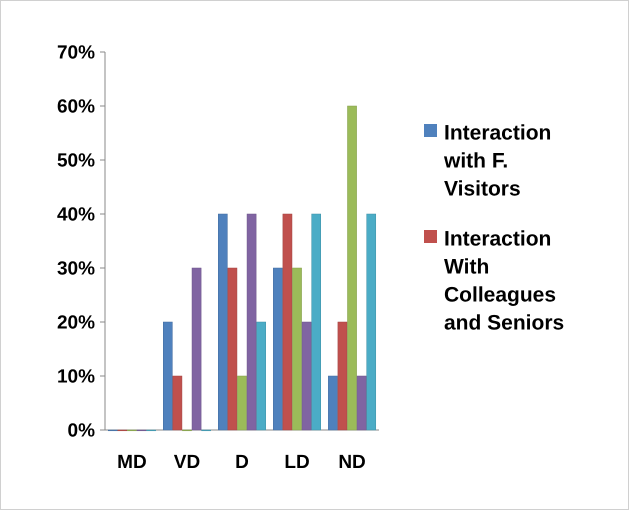 Image resolution: width=629 pixels, height=510 pixels. Describe the element at coordinates (242, 462) in the screenshot. I see `x-tick-label: D` at that location.